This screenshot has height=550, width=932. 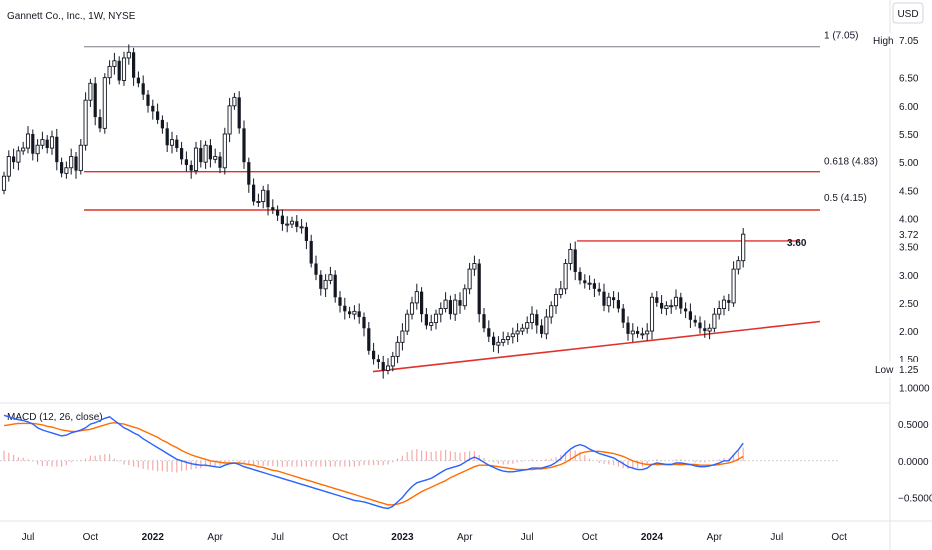 I want to click on currency-button: USD, so click(x=908, y=13).